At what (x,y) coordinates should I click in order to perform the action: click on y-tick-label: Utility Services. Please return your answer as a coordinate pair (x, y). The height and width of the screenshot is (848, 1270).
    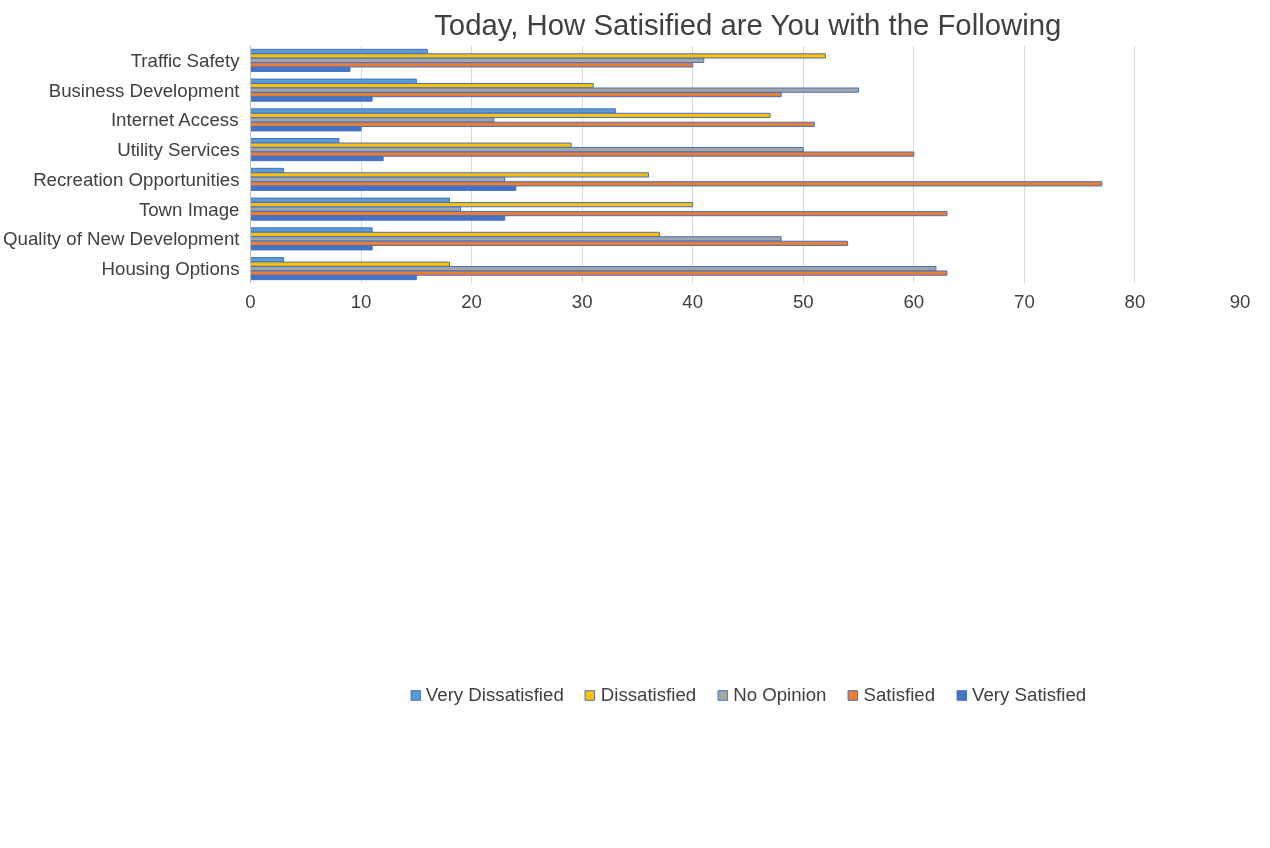
    Looking at the image, I should click on (178, 150).